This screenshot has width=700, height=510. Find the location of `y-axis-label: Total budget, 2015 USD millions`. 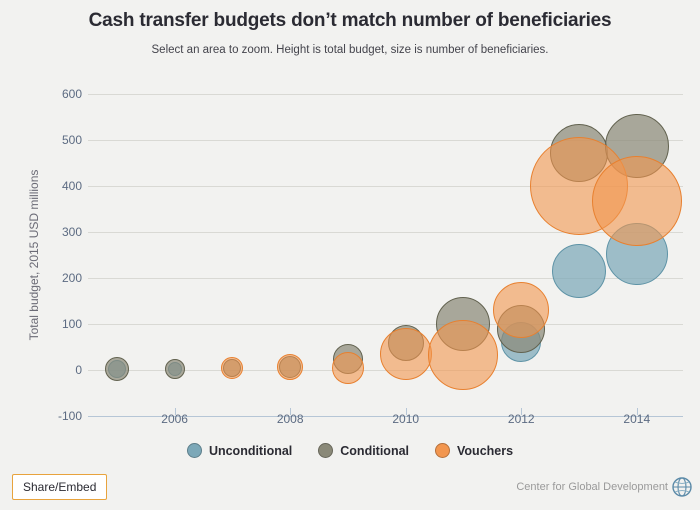

y-axis-label: Total budget, 2015 USD millions is located at coordinates (34, 255).